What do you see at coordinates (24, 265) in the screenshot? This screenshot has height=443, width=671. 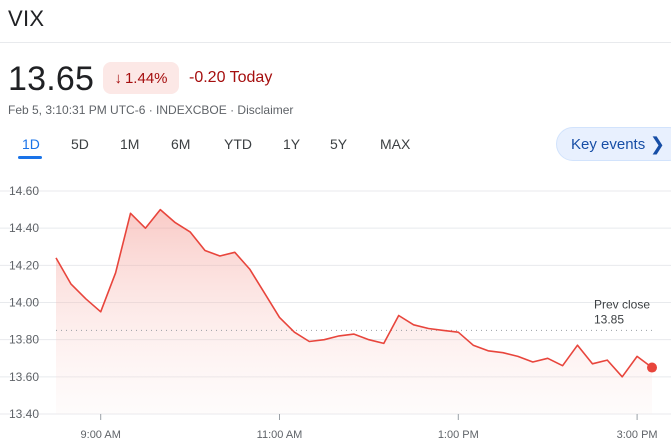 I see `y-tick-label: 14.20` at bounding box center [24, 265].